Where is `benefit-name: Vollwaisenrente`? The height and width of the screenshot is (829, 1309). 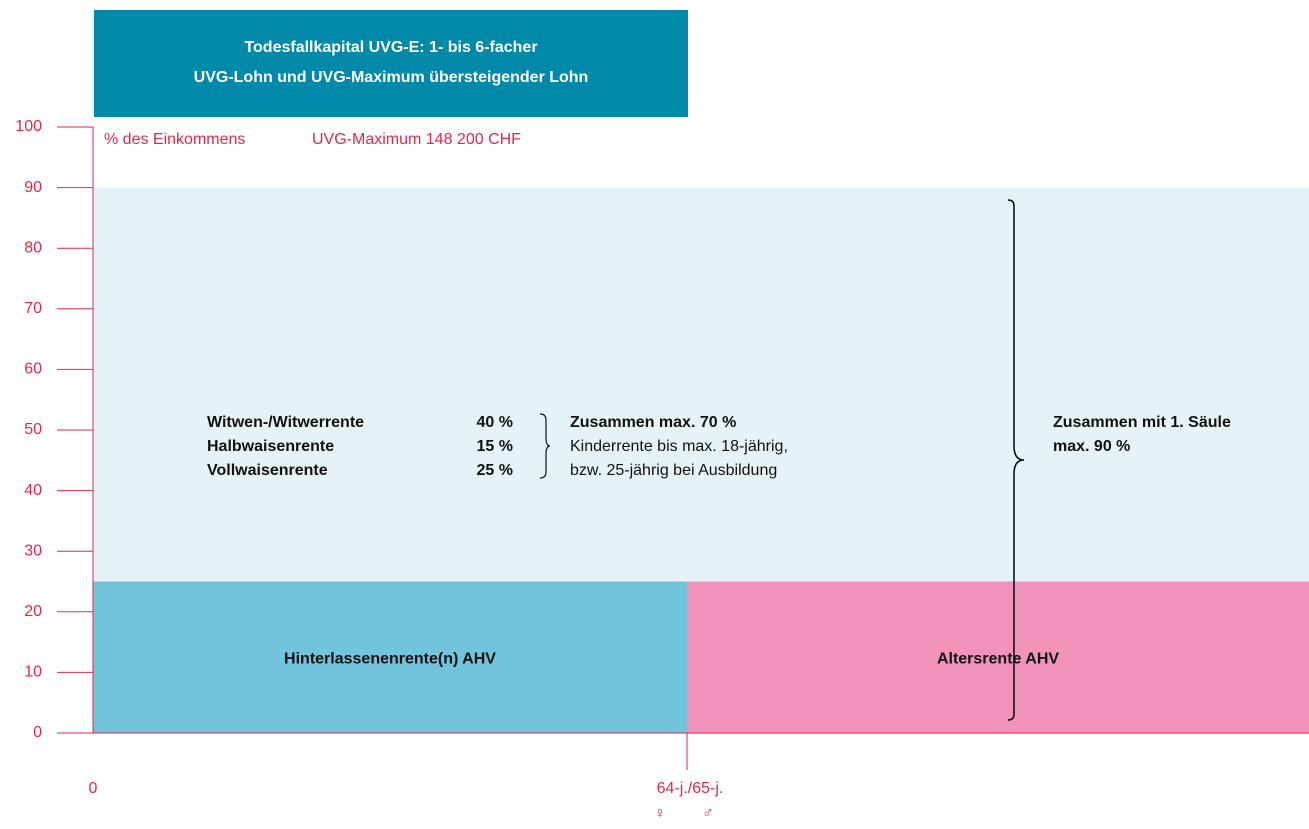 benefit-name: Vollwaisenrente is located at coordinates (267, 470).